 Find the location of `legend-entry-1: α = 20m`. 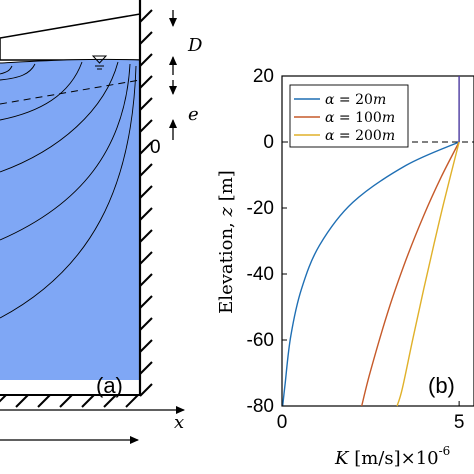

legend-entry-1: α = 20m is located at coordinates (340, 100).